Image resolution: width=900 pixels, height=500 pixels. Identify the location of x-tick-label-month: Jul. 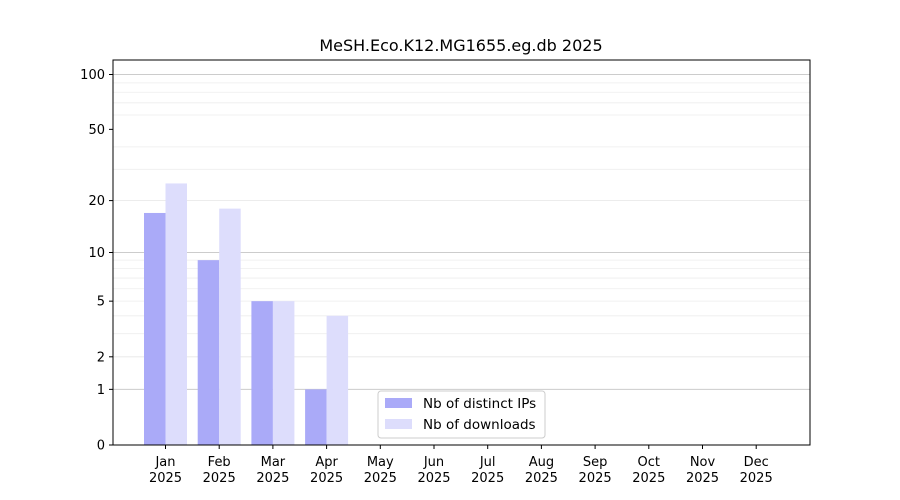
(487, 462).